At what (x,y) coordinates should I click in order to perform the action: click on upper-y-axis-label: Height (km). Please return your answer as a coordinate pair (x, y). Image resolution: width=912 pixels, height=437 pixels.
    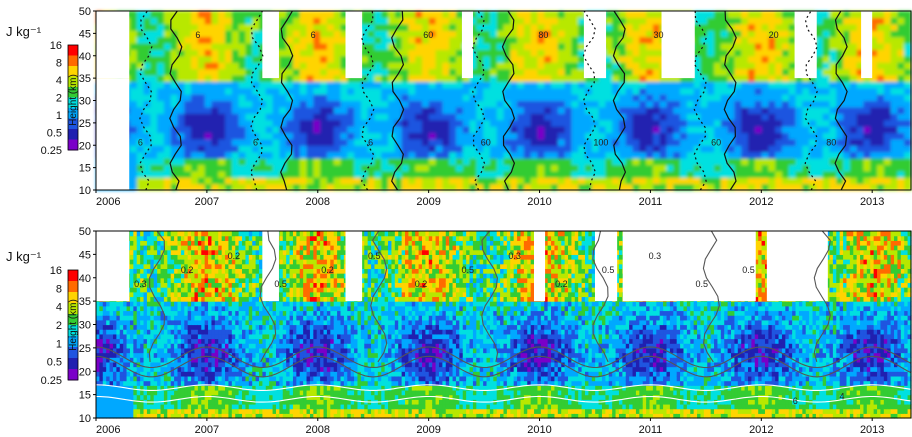
    Looking at the image, I should click on (73, 100).